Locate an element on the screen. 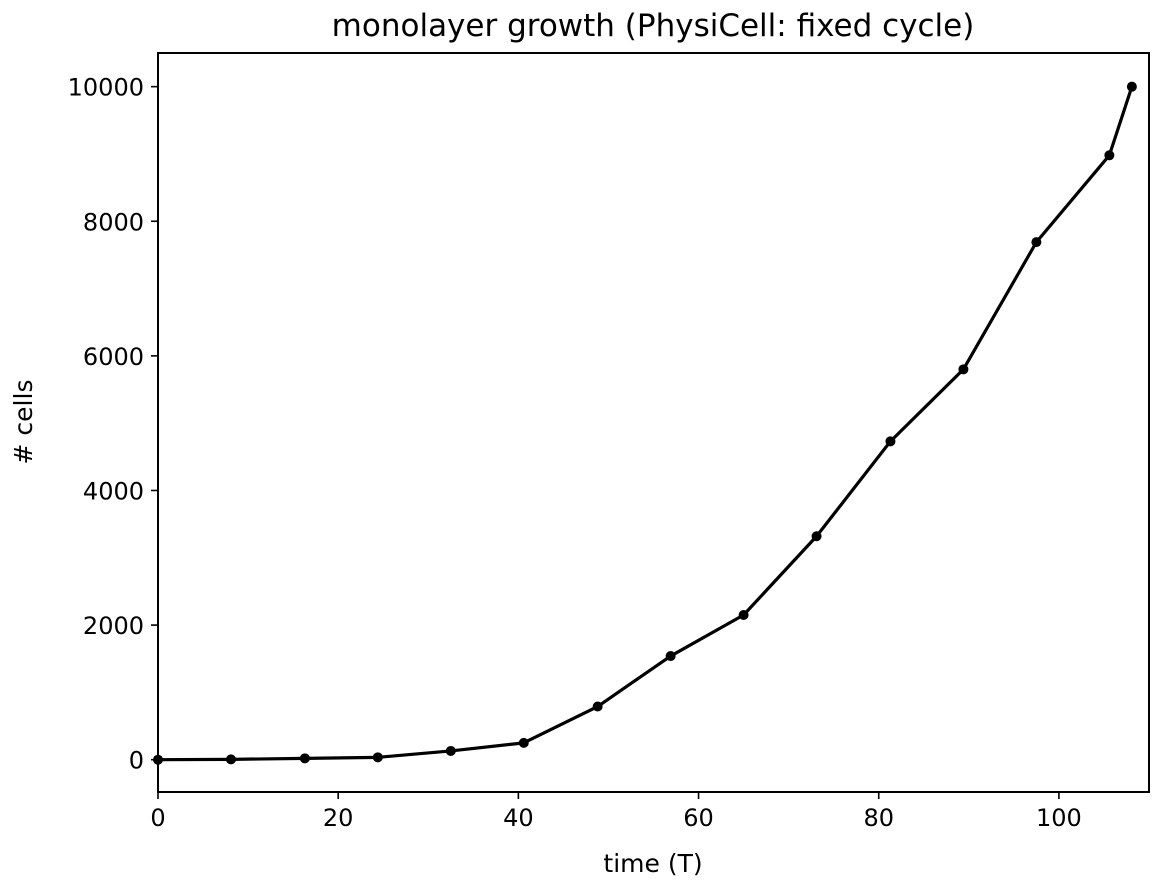 The image size is (1166, 886). x-tick-label: 40 is located at coordinates (518, 818).